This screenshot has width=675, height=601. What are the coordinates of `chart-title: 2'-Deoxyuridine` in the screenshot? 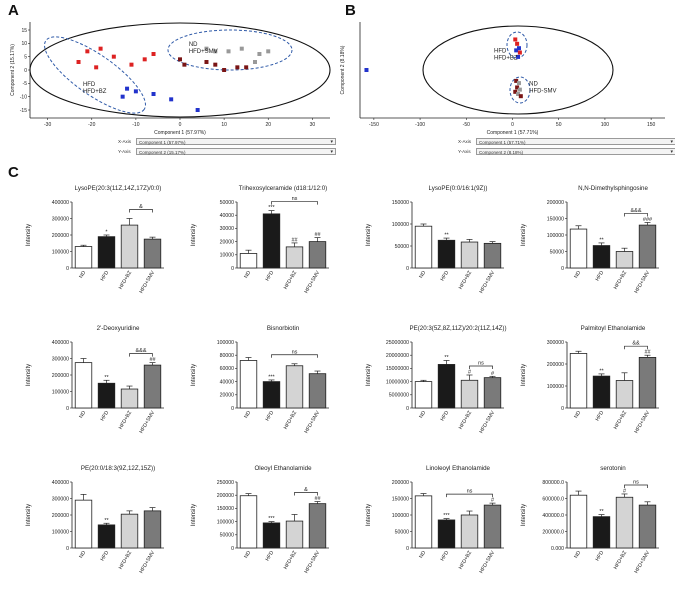 It's located at (118, 328).